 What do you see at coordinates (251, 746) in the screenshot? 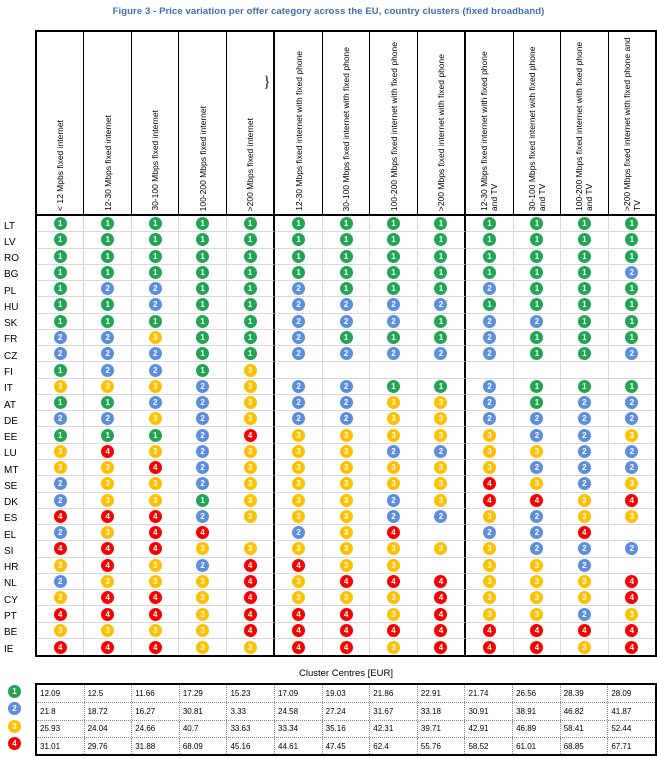
I see `cluster-centre-value: 45.16` at bounding box center [251, 746].